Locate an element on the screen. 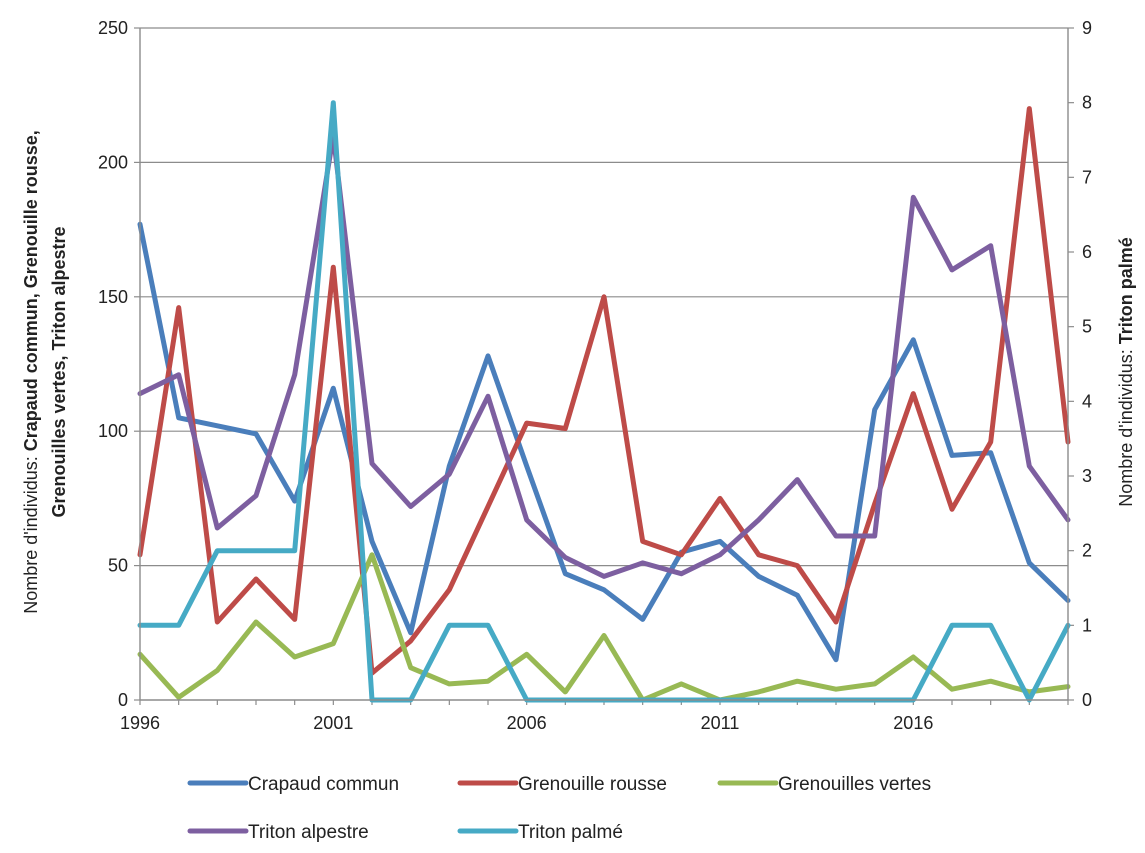 Image resolution: width=1145 pixels, height=853 pixels. x-tick-label: 2016 is located at coordinates (913, 723).